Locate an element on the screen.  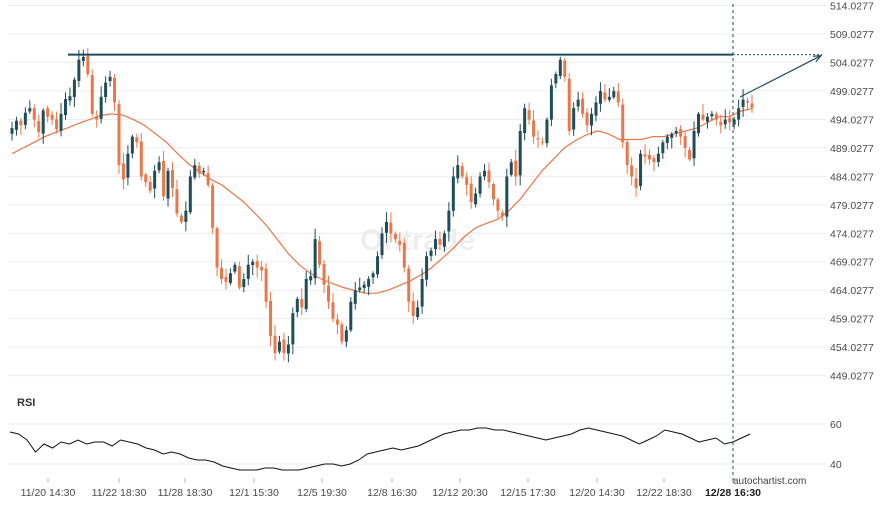
rsi-tick-label: 60 is located at coordinates (836, 425).